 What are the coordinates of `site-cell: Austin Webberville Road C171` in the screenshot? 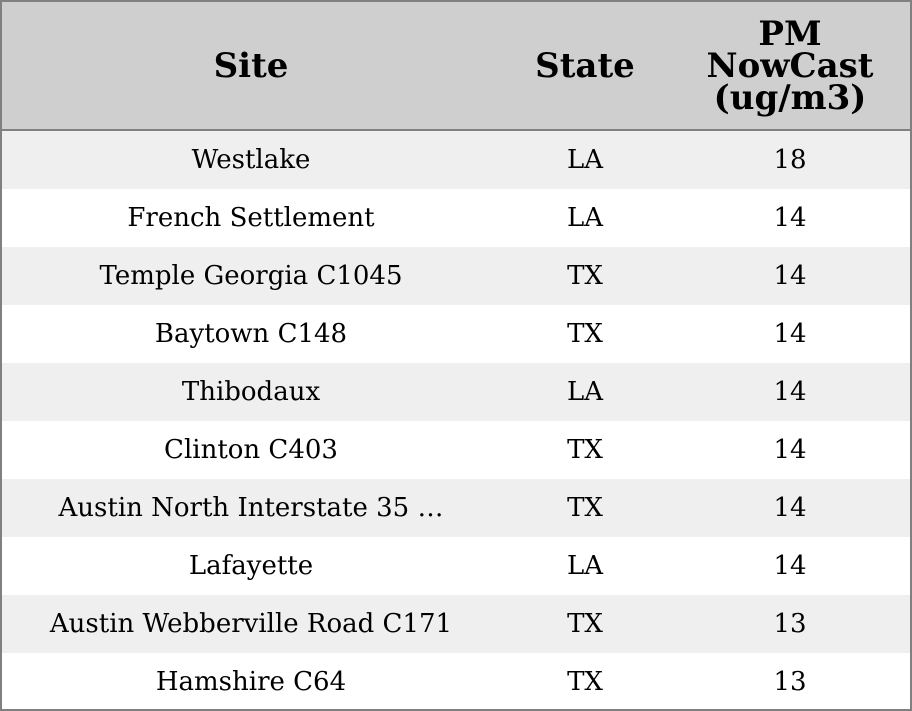 It's located at (251, 624).